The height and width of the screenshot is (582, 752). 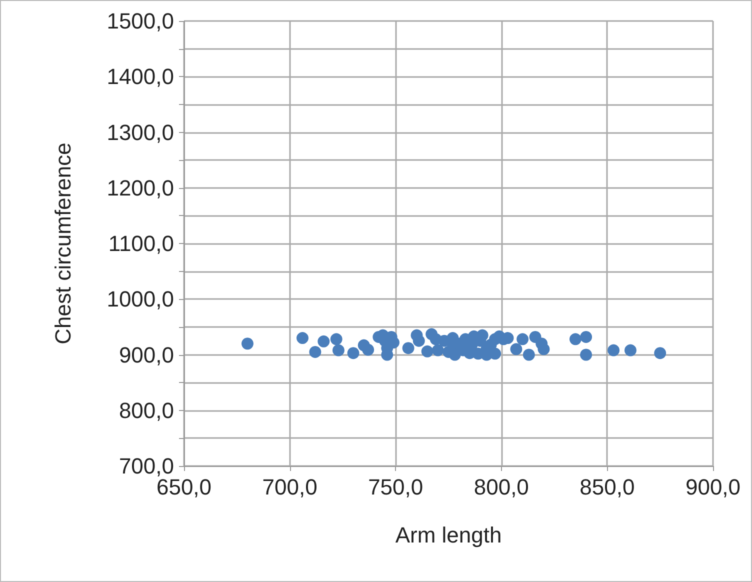 I want to click on y-tick-label: 1100,0, so click(x=141, y=243).